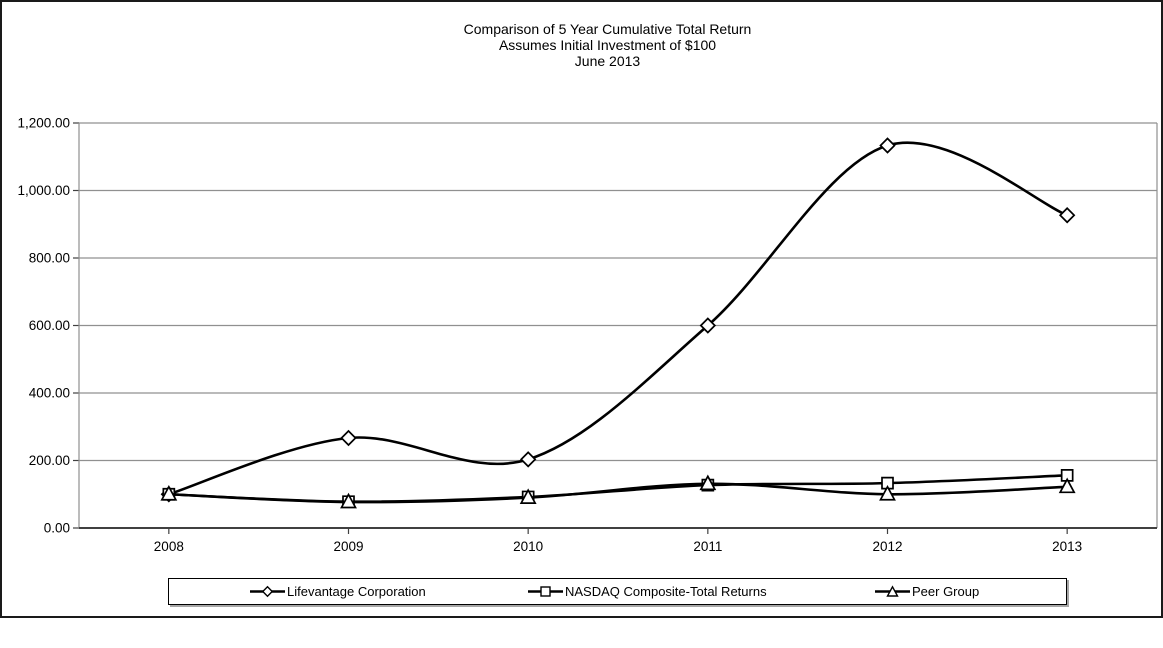 This screenshot has width=1163, height=648. What do you see at coordinates (545, 591) in the screenshot?
I see `square-marker-icon` at bounding box center [545, 591].